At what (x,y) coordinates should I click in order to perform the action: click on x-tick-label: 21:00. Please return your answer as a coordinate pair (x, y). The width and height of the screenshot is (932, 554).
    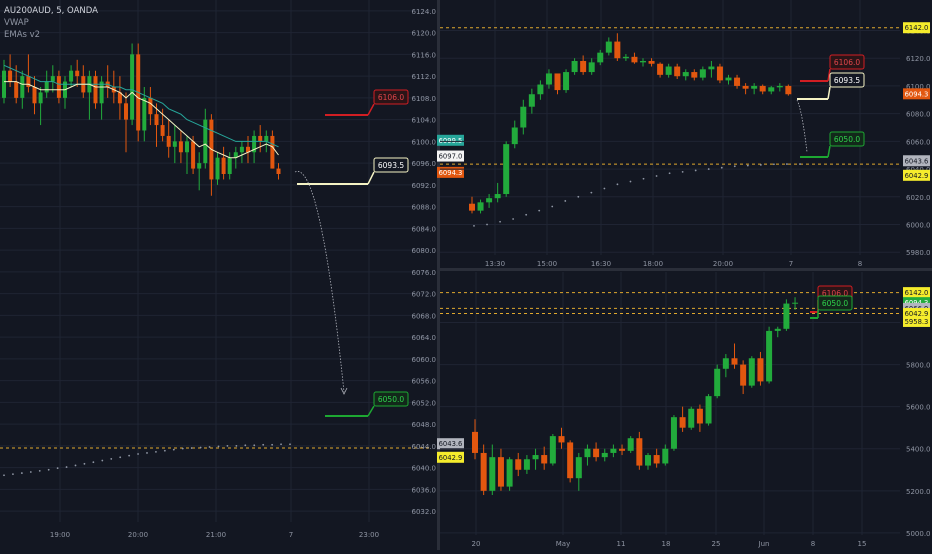
    Looking at the image, I should click on (216, 535).